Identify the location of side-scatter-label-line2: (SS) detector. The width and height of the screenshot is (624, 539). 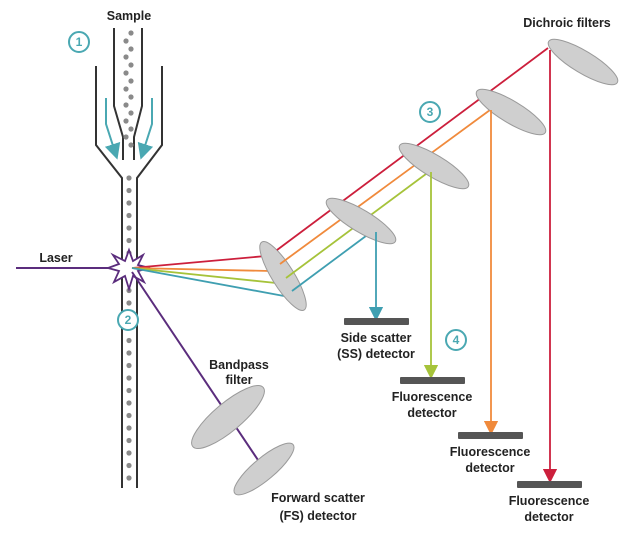
(376, 354).